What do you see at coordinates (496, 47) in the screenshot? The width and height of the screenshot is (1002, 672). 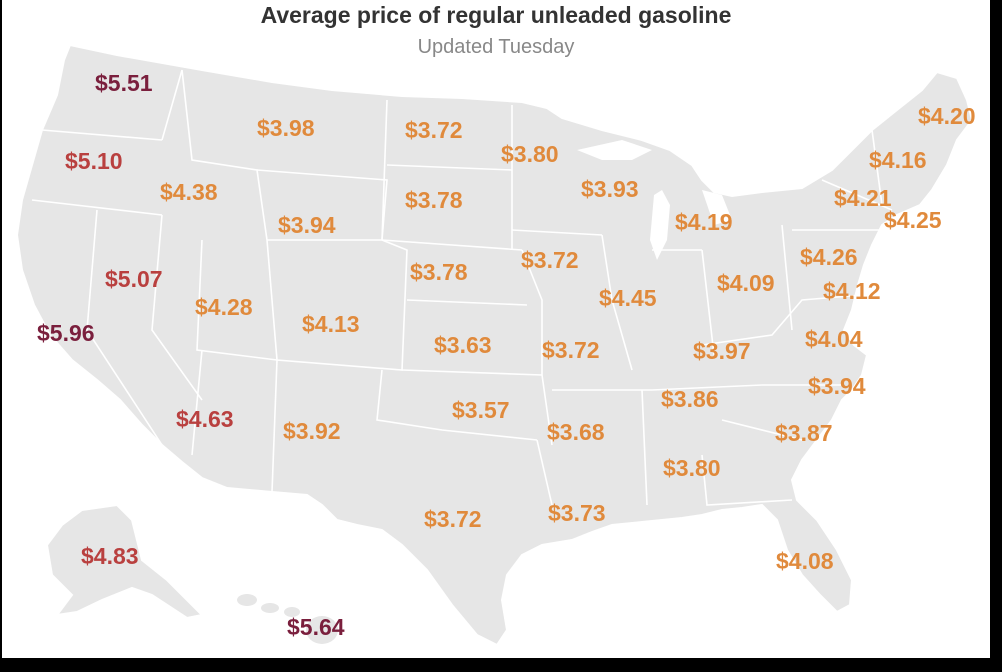 I see `page-subtitle: Updated Tuesday` at bounding box center [496, 47].